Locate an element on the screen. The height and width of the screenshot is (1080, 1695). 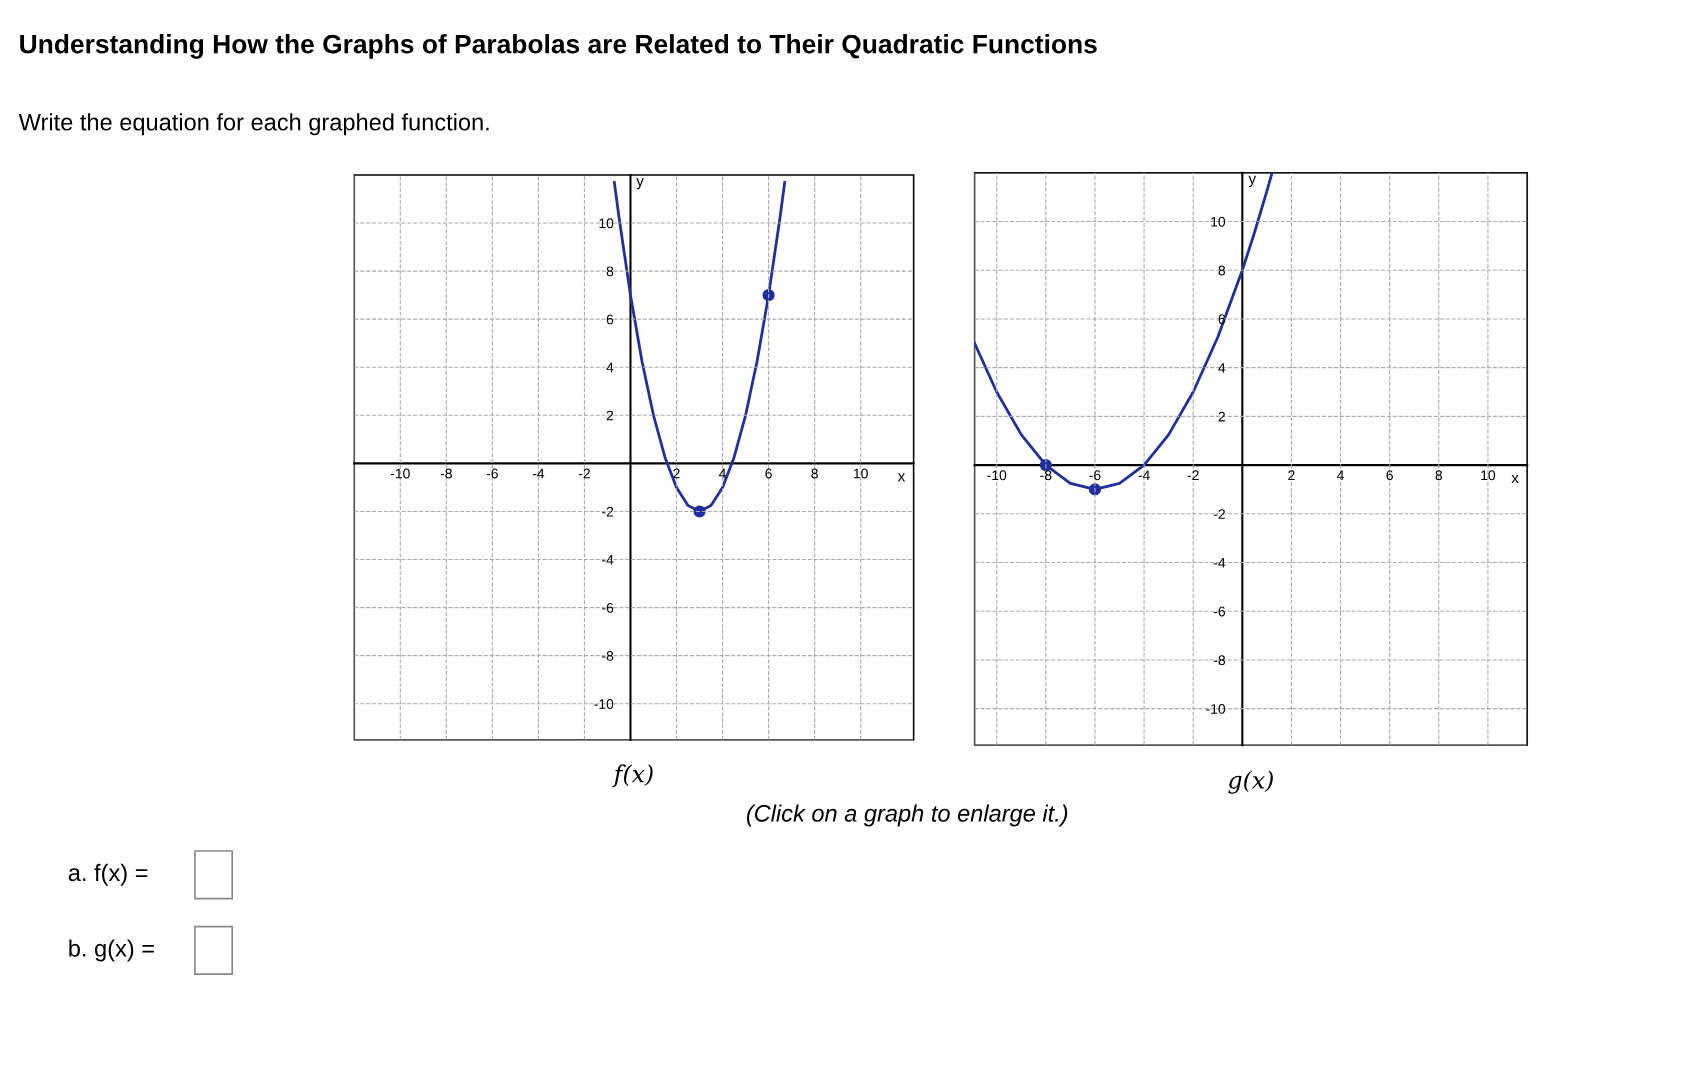
text: a. f(x) = is located at coordinates (108, 874).